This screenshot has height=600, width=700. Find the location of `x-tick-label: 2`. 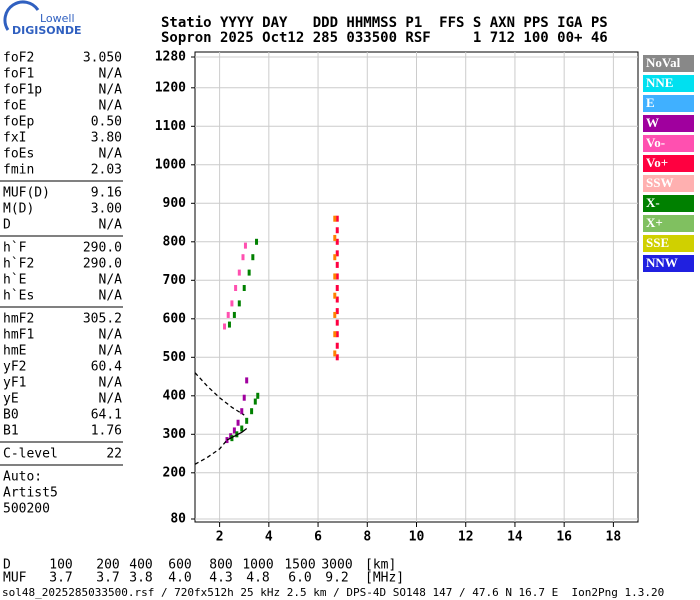

x-tick-label: 2 is located at coordinates (220, 537).